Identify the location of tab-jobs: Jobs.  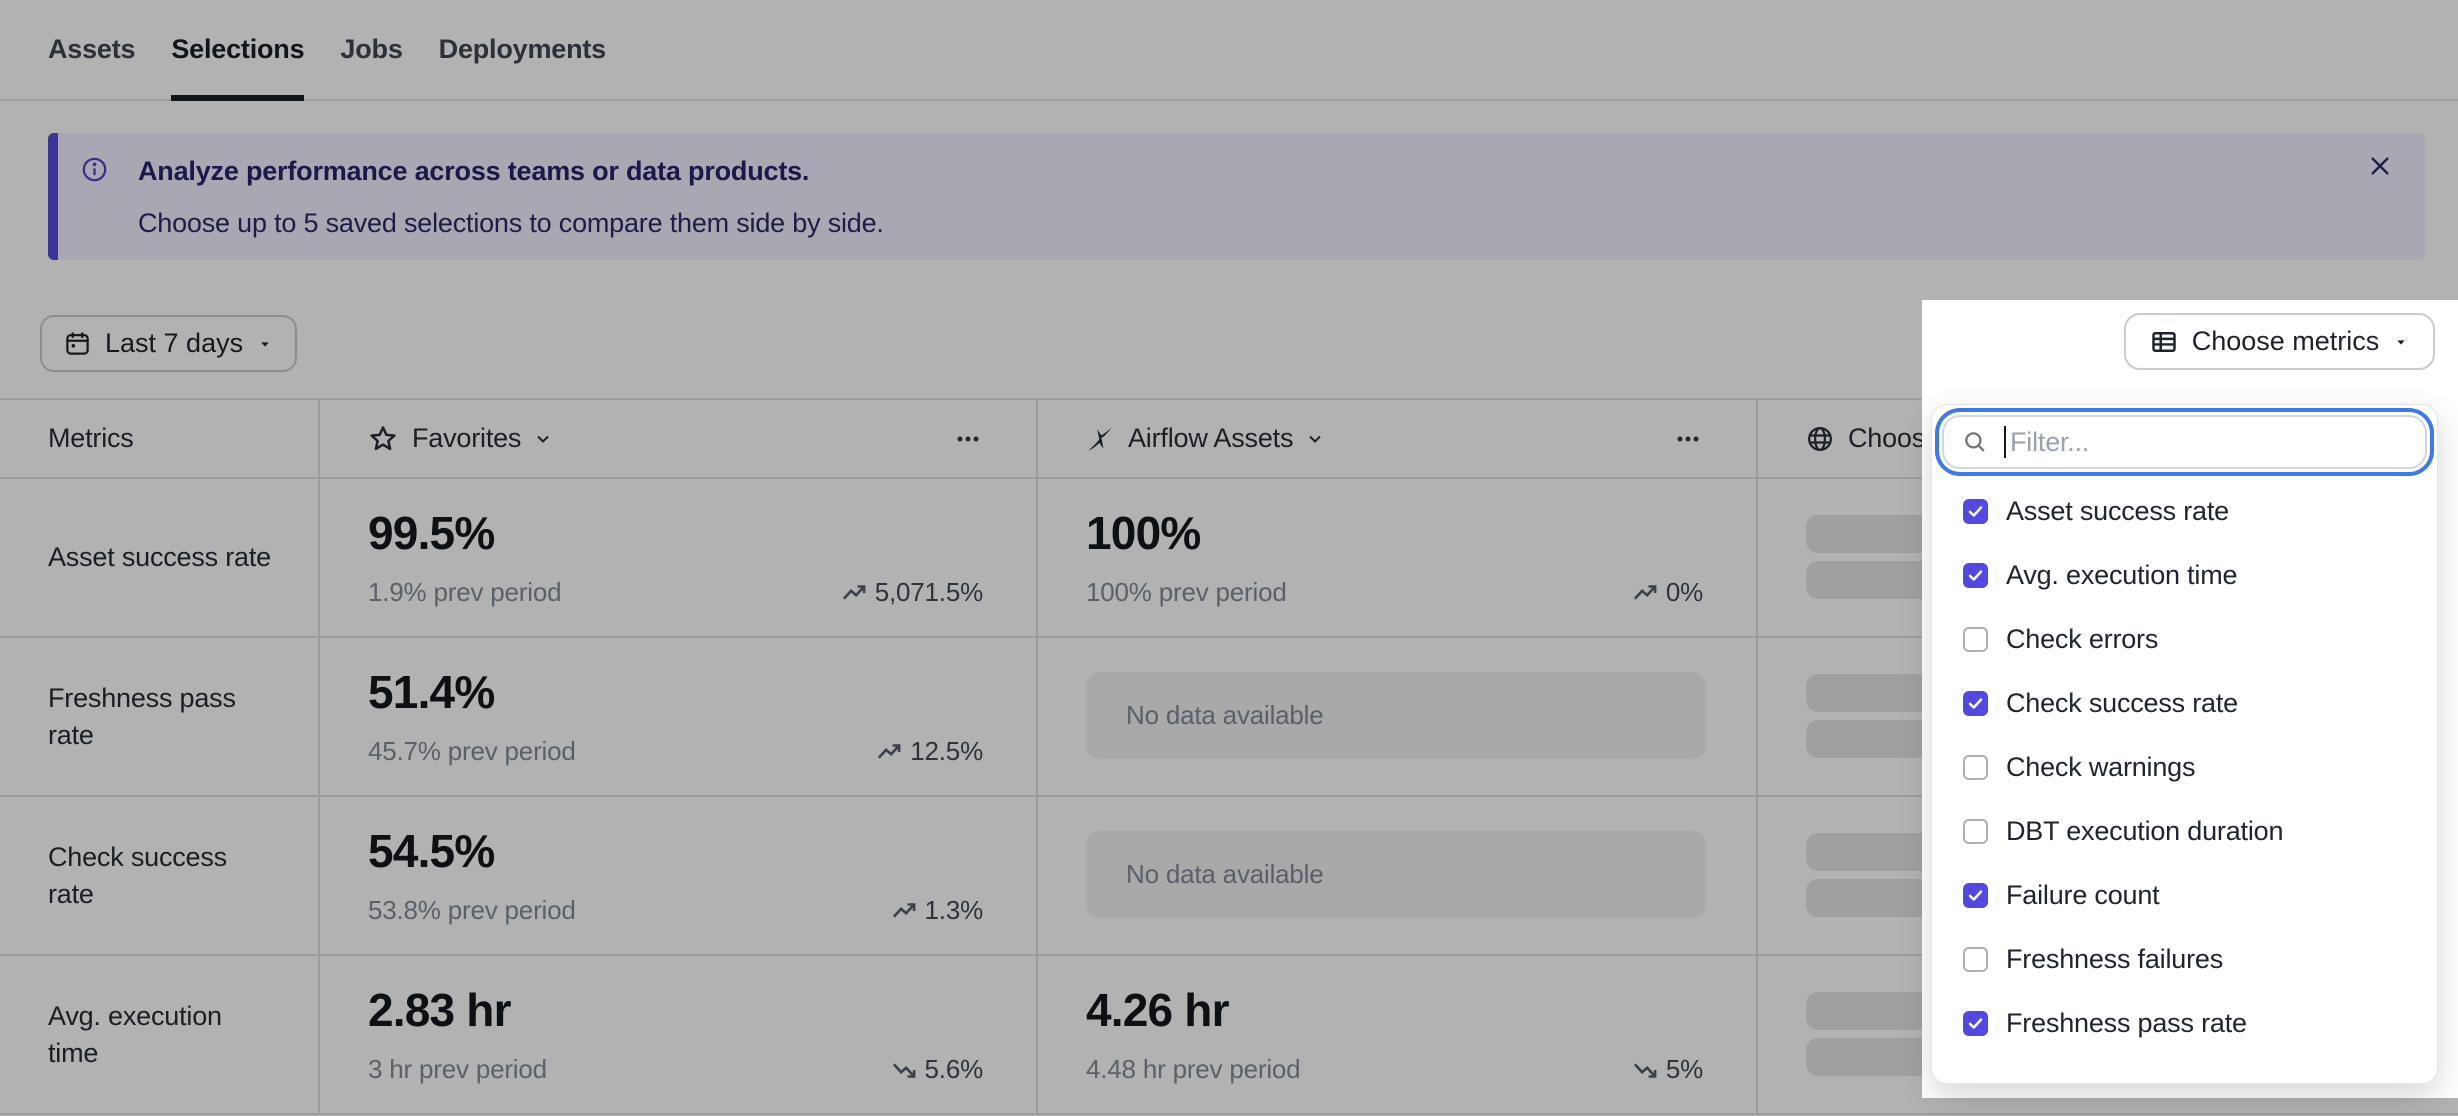
(371, 49).